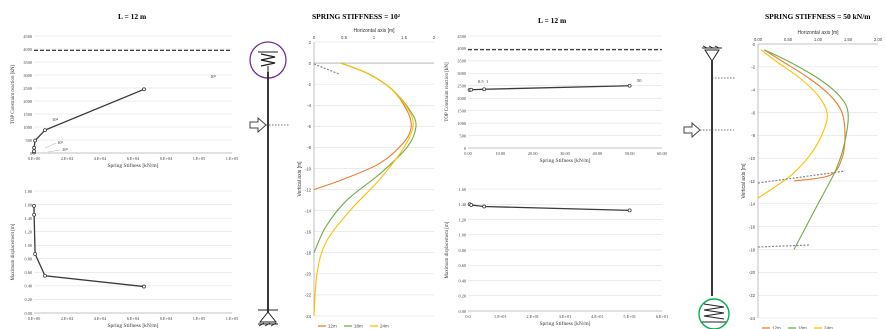 The height and width of the screenshot is (329, 885). Describe the element at coordinates (404, 37) in the screenshot. I see `x-tick-label: 1.5` at that location.